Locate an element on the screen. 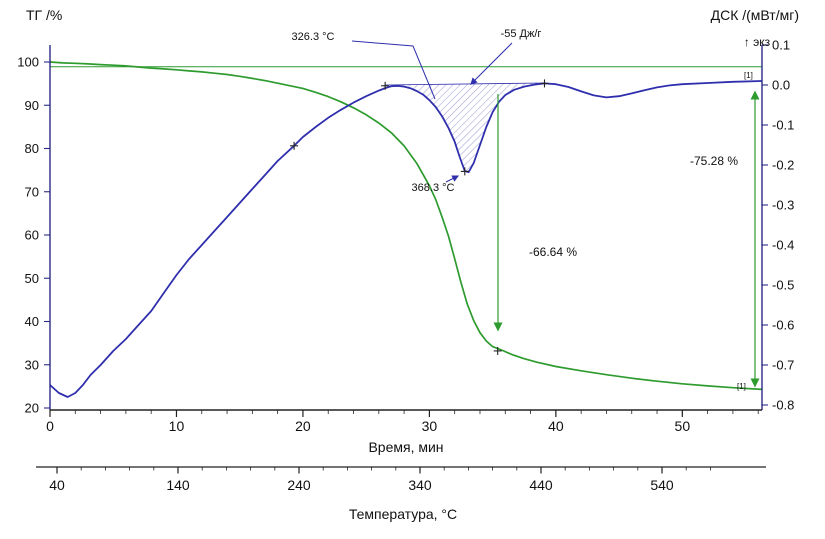  dsc-tick-label: -0.4 is located at coordinates (783, 245).